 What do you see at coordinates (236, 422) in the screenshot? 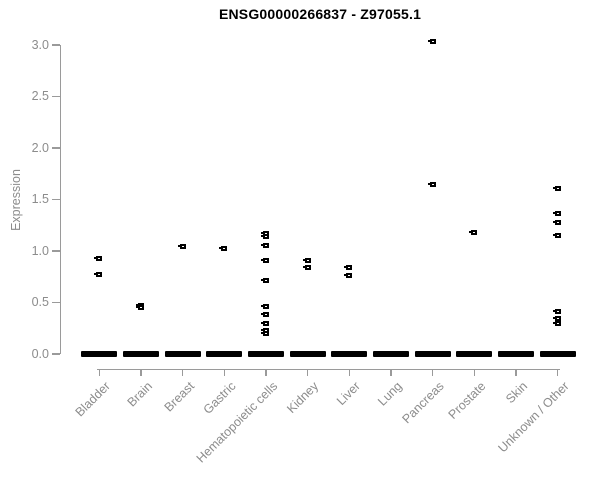
I see `x-category-label-hematopoietic-cells: Hematopoietic cells` at bounding box center [236, 422].